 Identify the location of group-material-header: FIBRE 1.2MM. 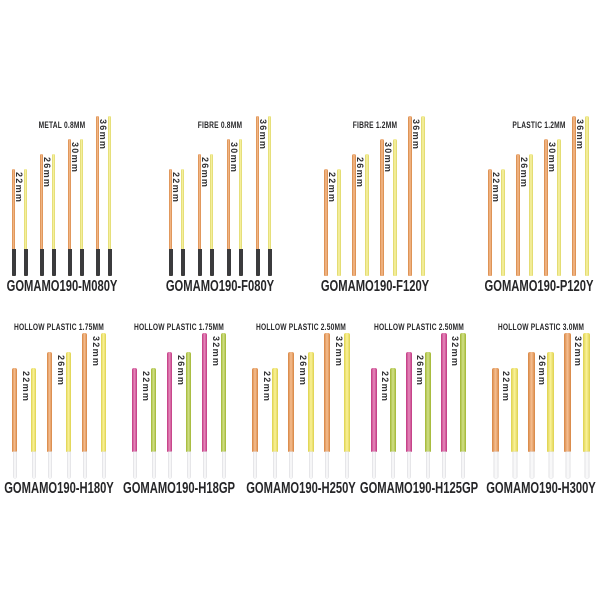
(374, 125).